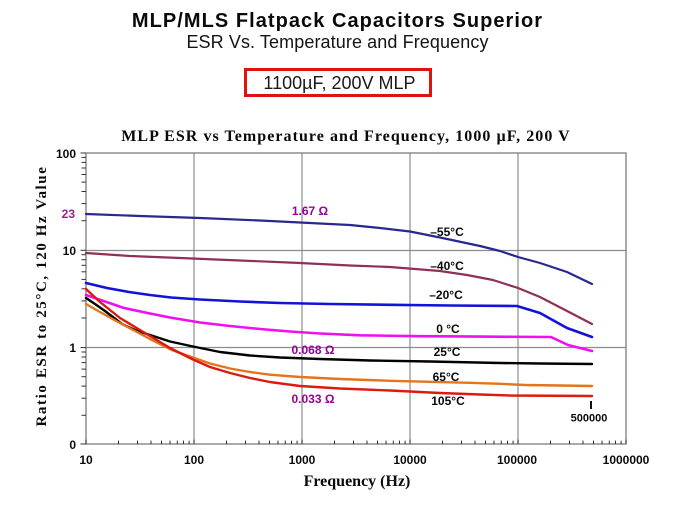 This screenshot has width=675, height=506. I want to click on svg-text: 0.068 Ω, so click(313, 350).